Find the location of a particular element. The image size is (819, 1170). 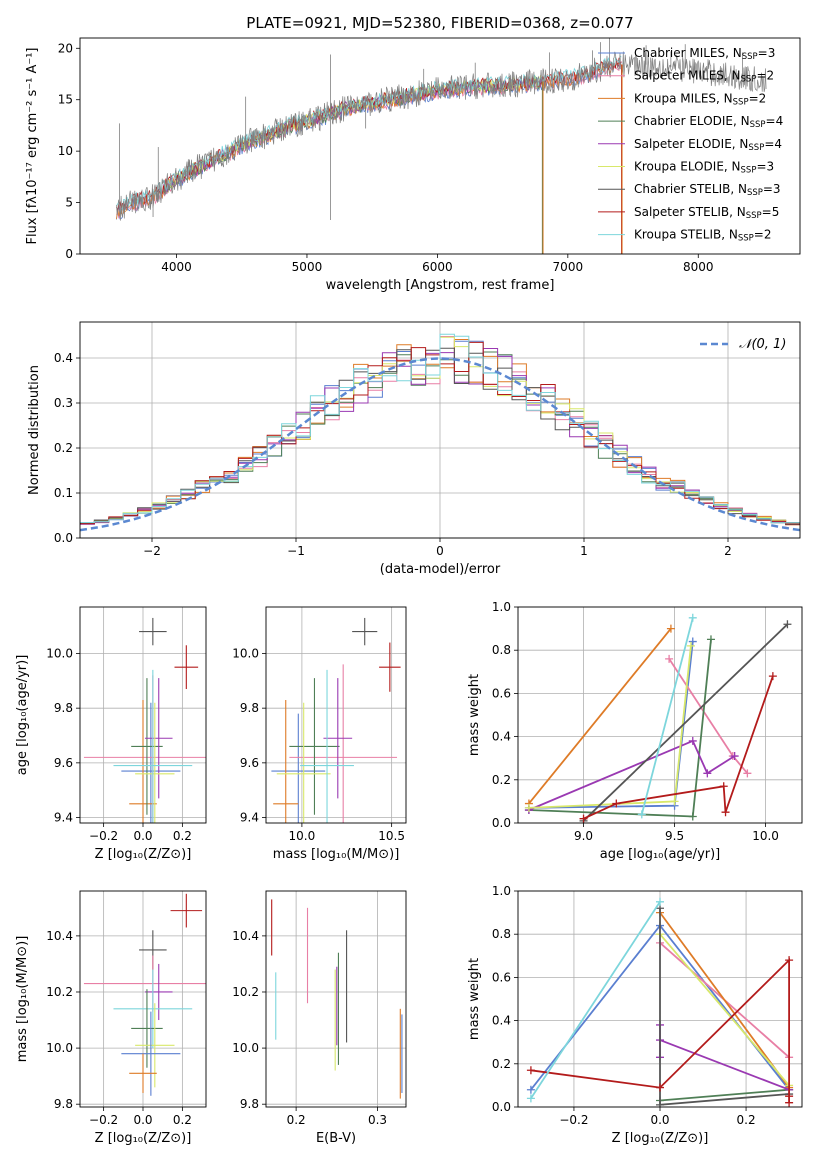

legend-entry: Salpeter STELIB, NSSP=5 is located at coordinates (706, 213).